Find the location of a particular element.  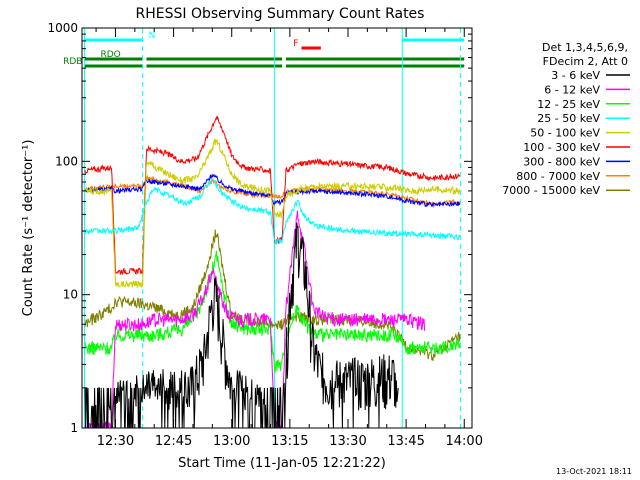

x-axis-label: Start Time (11-Jan-05 12:21:22) is located at coordinates (282, 463).